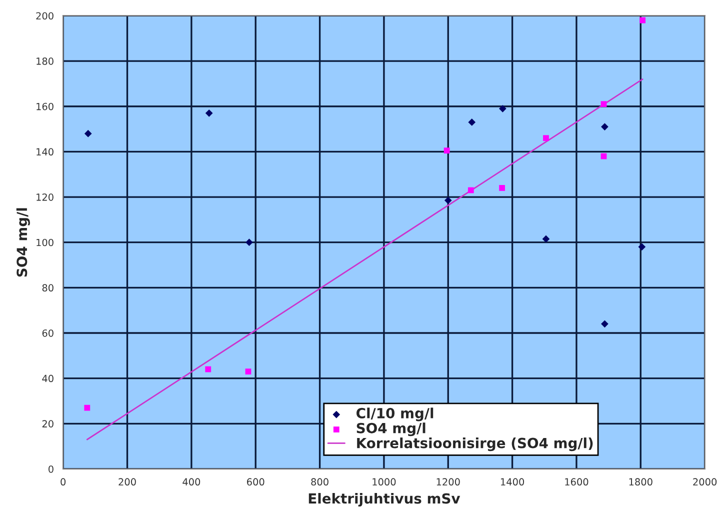  Describe the element at coordinates (640, 482) in the screenshot. I see `x-tick-label: 1800` at that location.